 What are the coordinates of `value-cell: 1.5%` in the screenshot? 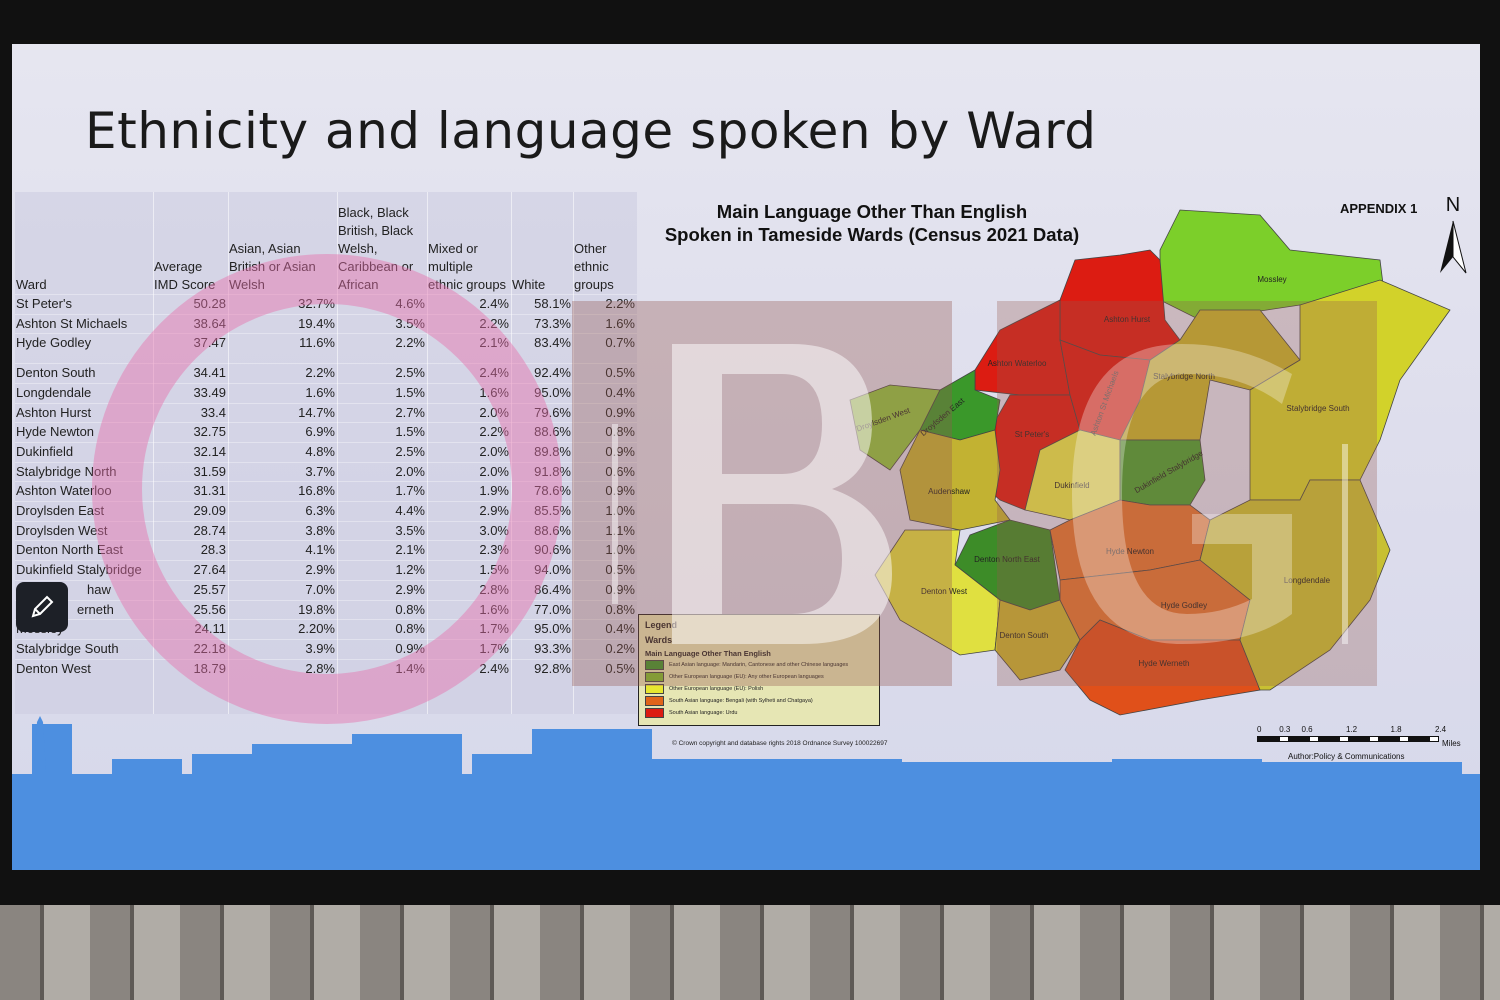 It's located at (410, 392).